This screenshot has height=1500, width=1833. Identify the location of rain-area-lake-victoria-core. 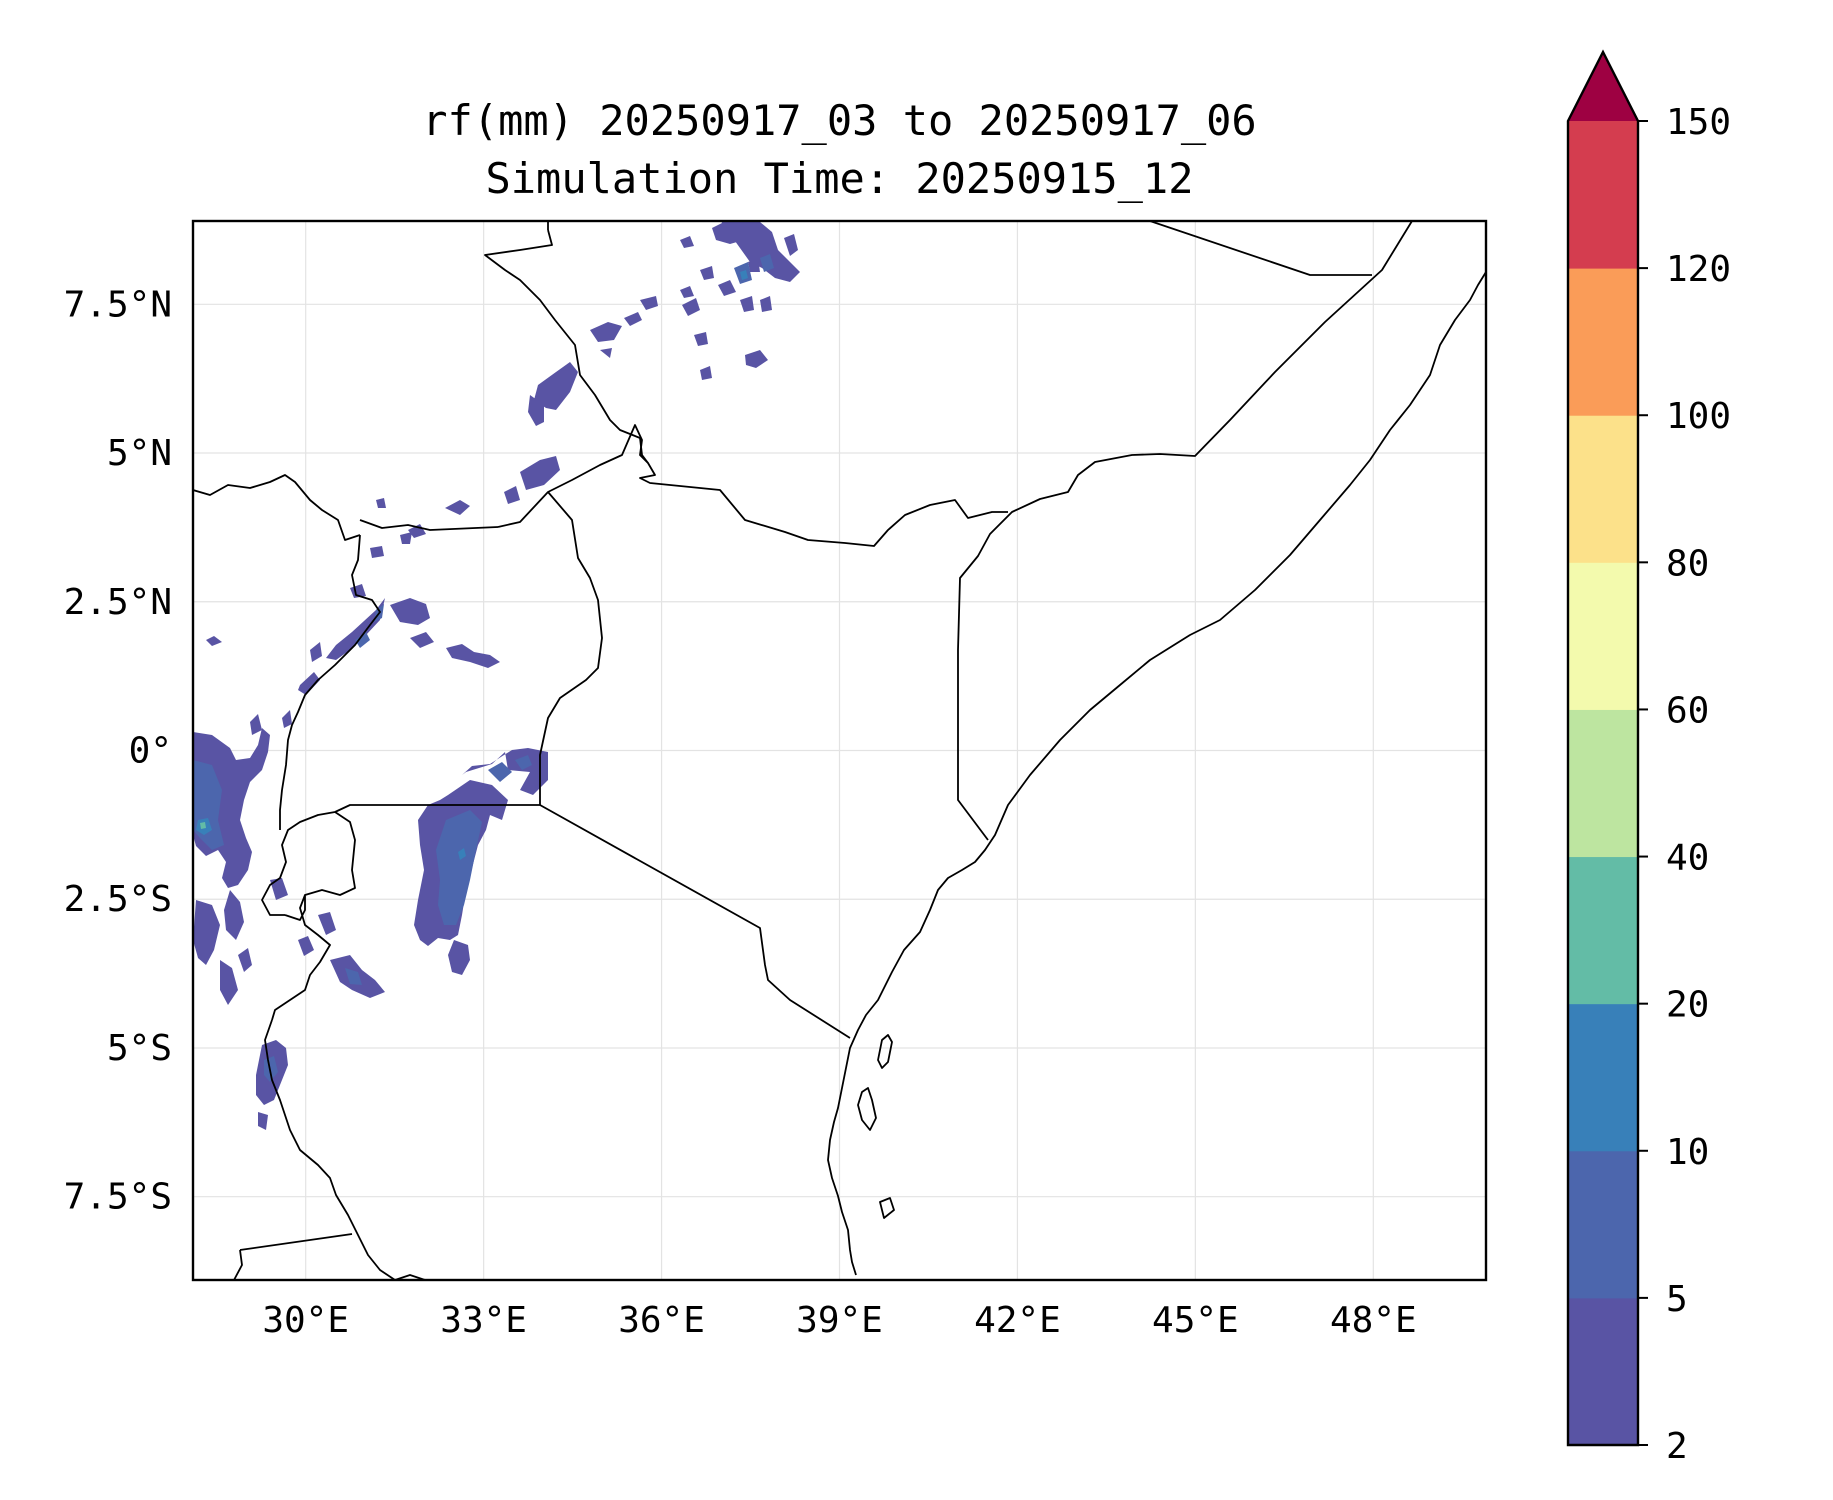
(459, 867).